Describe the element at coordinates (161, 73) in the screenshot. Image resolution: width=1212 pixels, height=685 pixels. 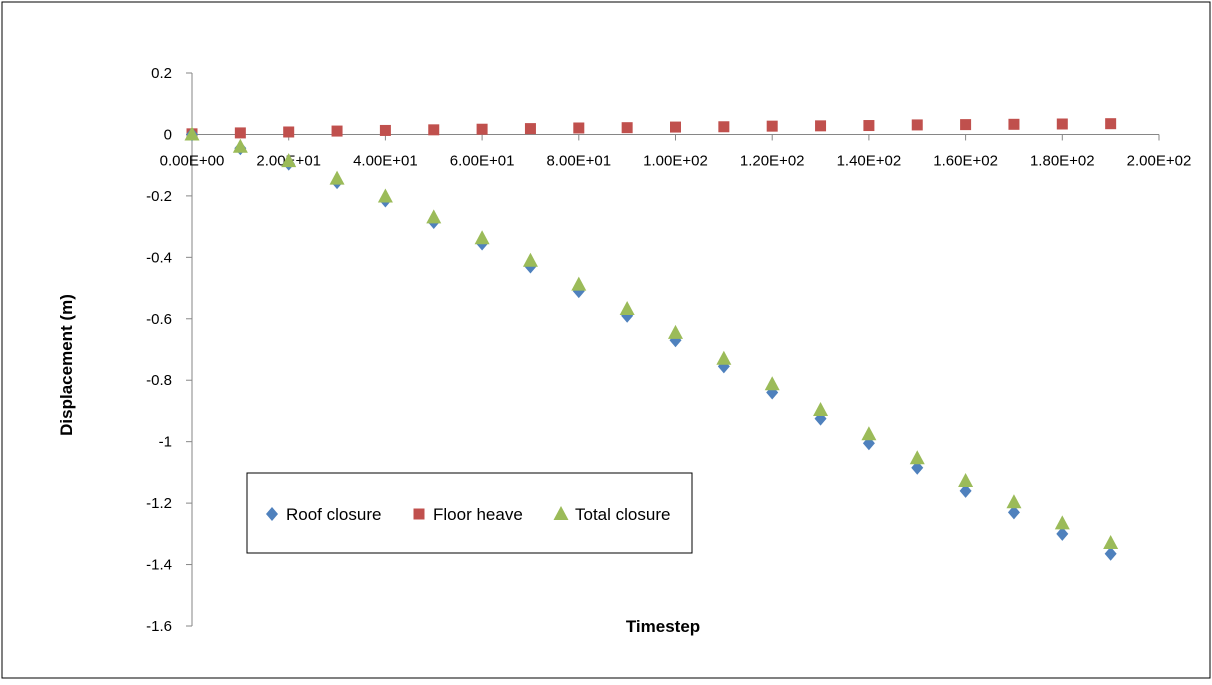
I see `y-tick-label: 0.2` at that location.